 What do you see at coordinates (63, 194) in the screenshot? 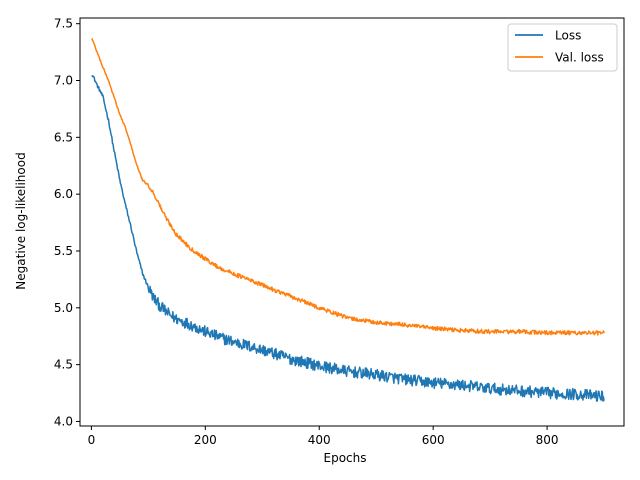
I see `y-tick-label: 6.0` at bounding box center [63, 194].